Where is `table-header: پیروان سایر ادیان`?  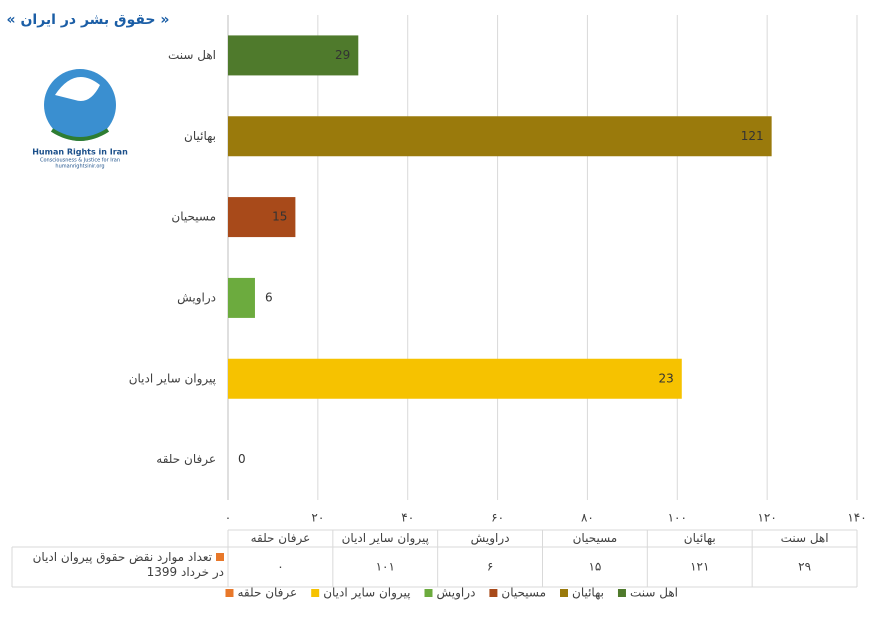 table-header: پیروان سایر ادیان is located at coordinates (385, 538).